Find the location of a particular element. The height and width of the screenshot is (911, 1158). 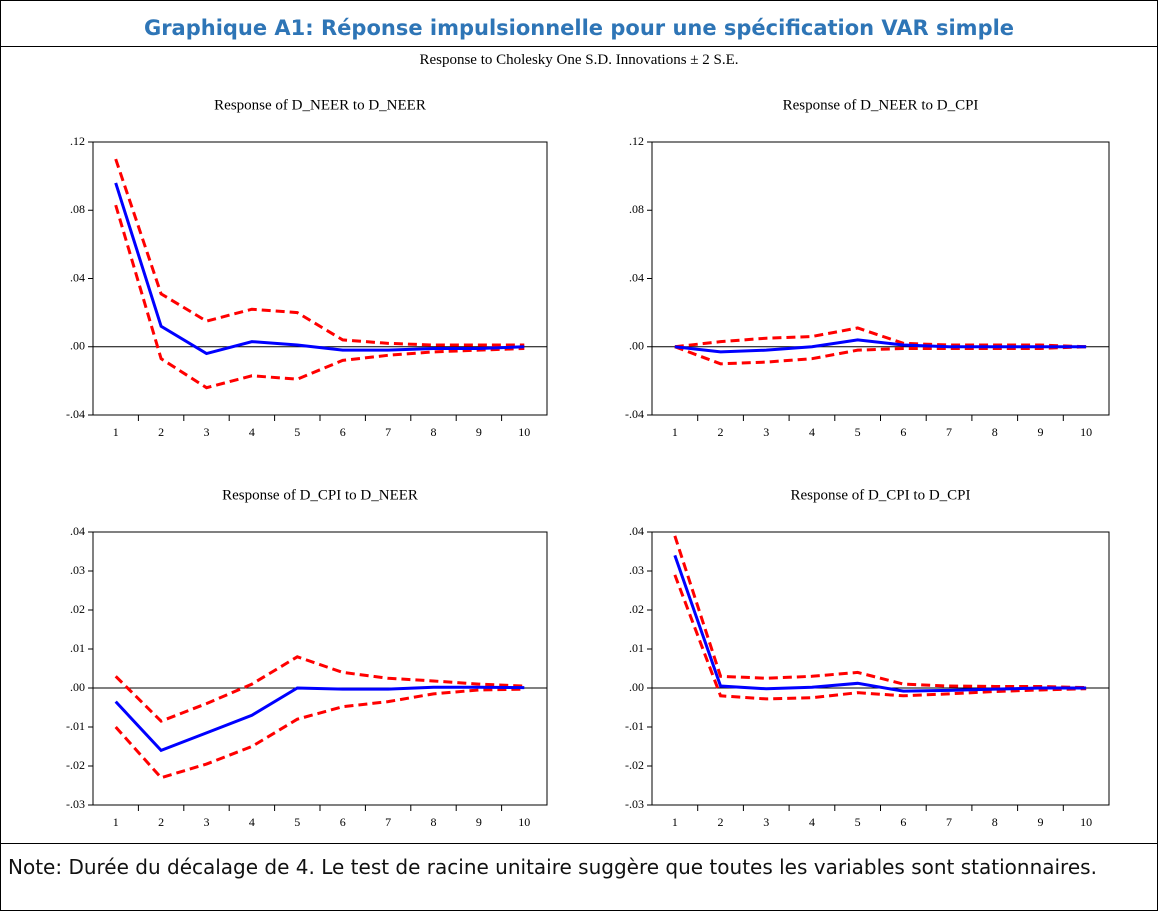

panel-title: Response of D_NEER to D_CPI is located at coordinates (881, 105).